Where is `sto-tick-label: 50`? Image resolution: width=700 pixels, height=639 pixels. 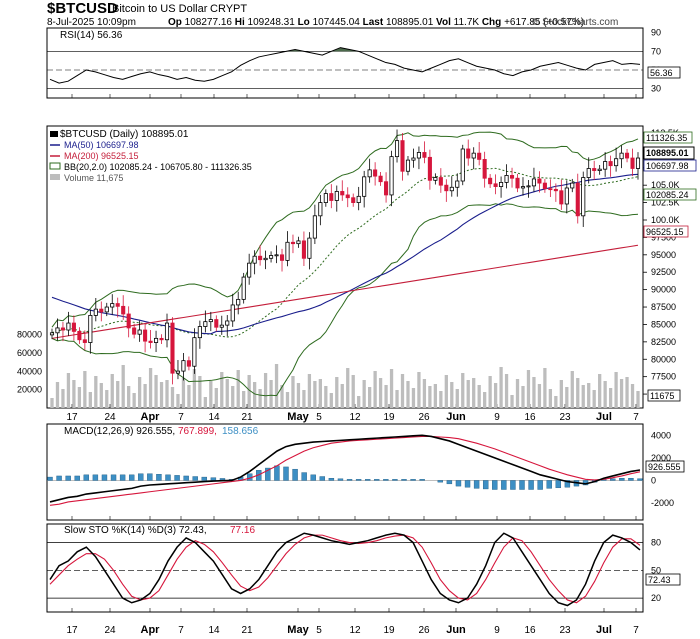
sto-tick-label: 50 is located at coordinates (656, 570).